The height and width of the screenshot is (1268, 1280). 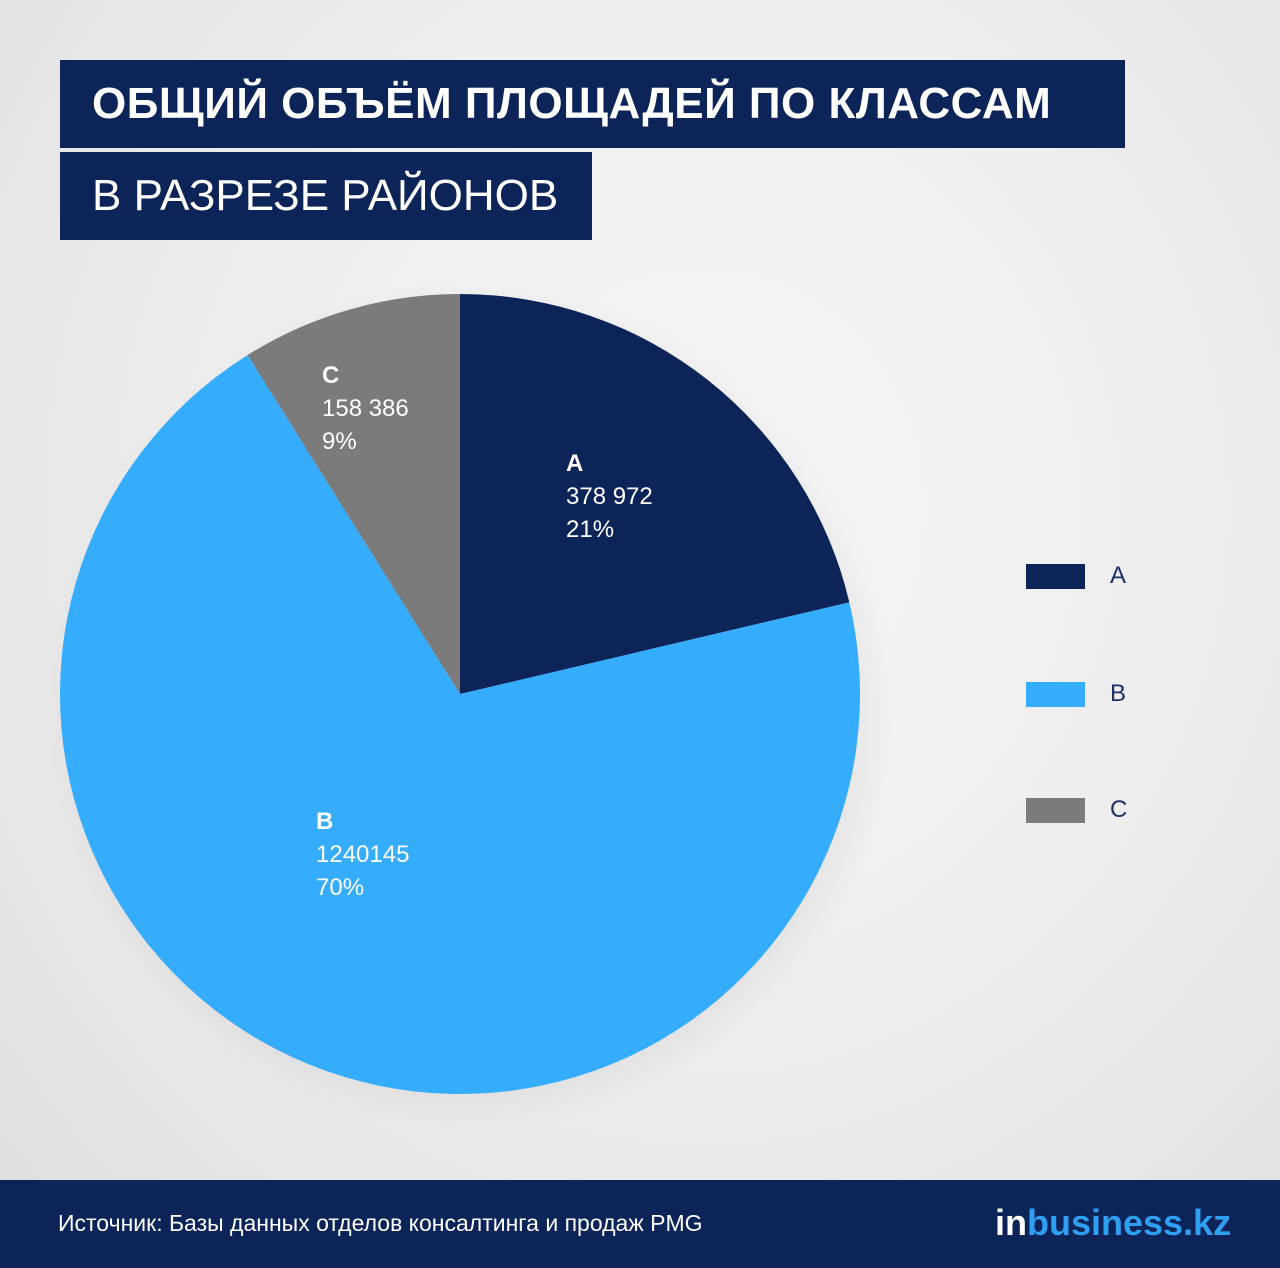 I want to click on pie-slice-a, so click(x=655, y=494).